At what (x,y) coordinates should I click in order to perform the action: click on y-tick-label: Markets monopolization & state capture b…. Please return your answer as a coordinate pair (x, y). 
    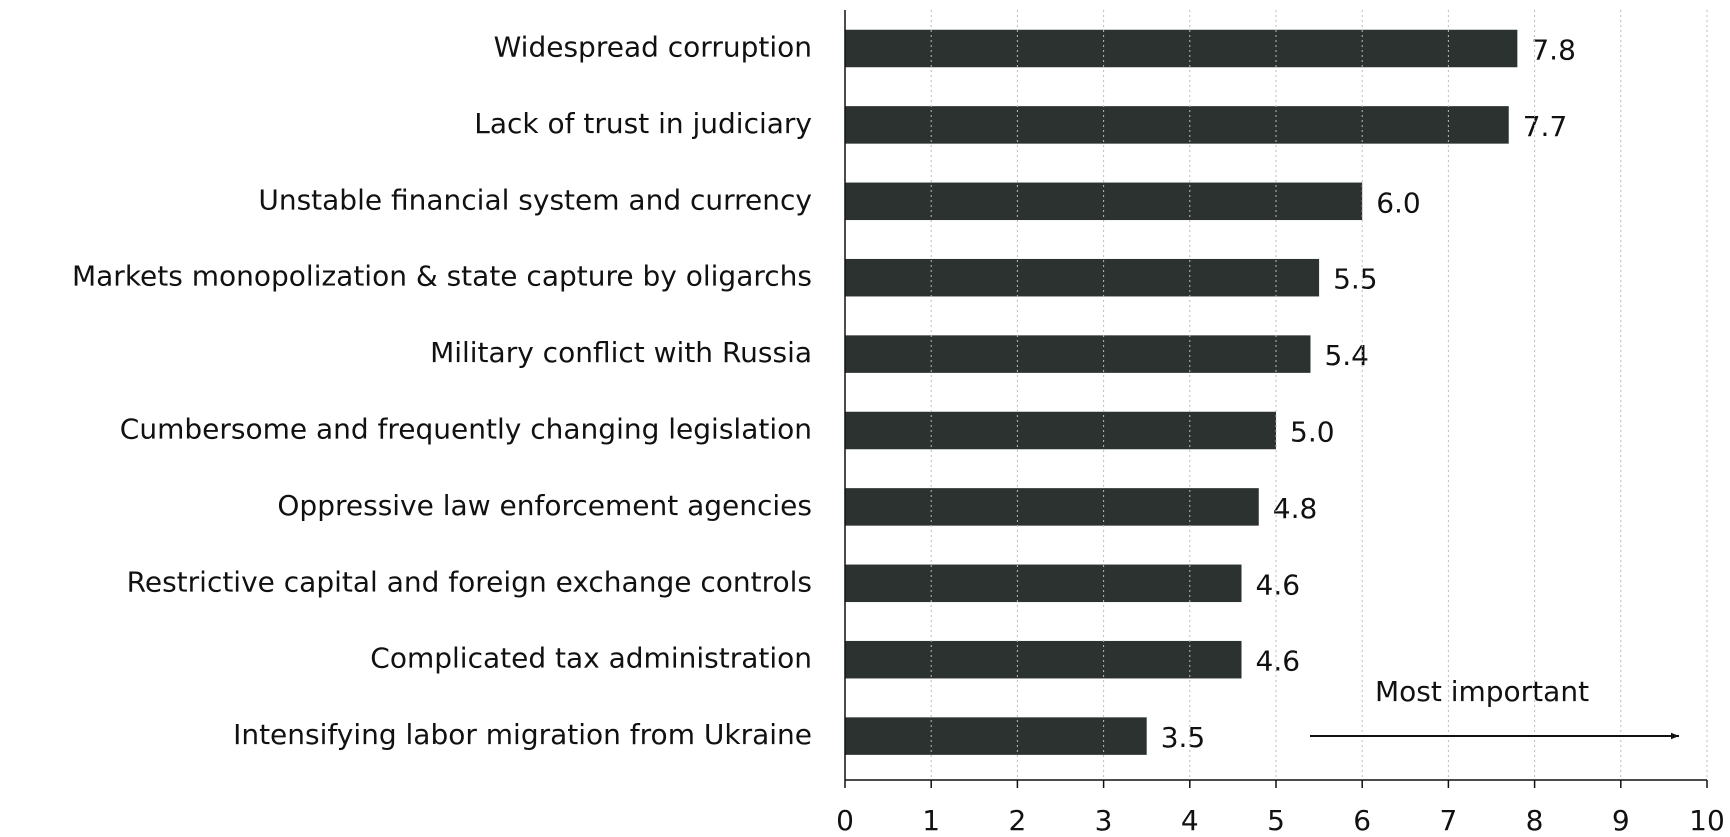
    Looking at the image, I should click on (442, 276).